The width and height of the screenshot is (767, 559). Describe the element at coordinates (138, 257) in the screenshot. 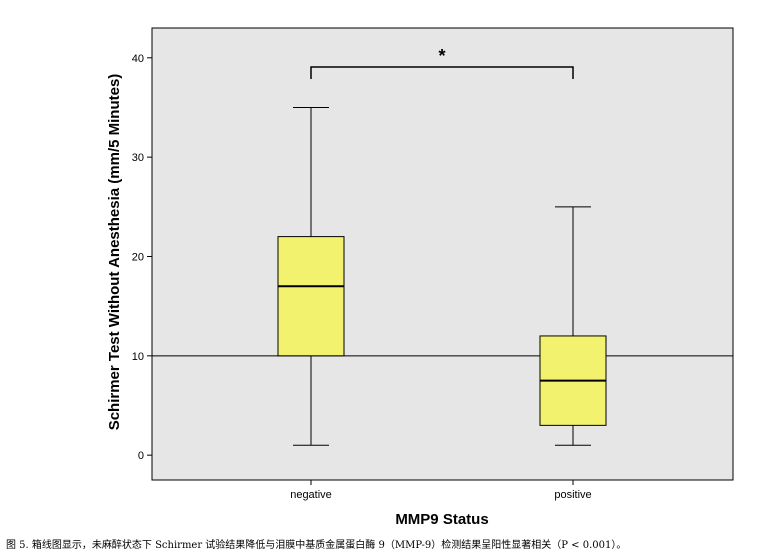

I see `y-tick-label: 20` at that location.